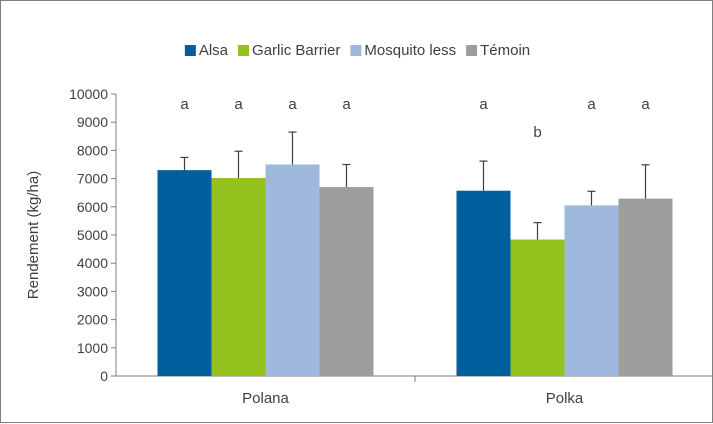  I want to click on y-axis-title: Rendement (kg/ha), so click(33, 235).